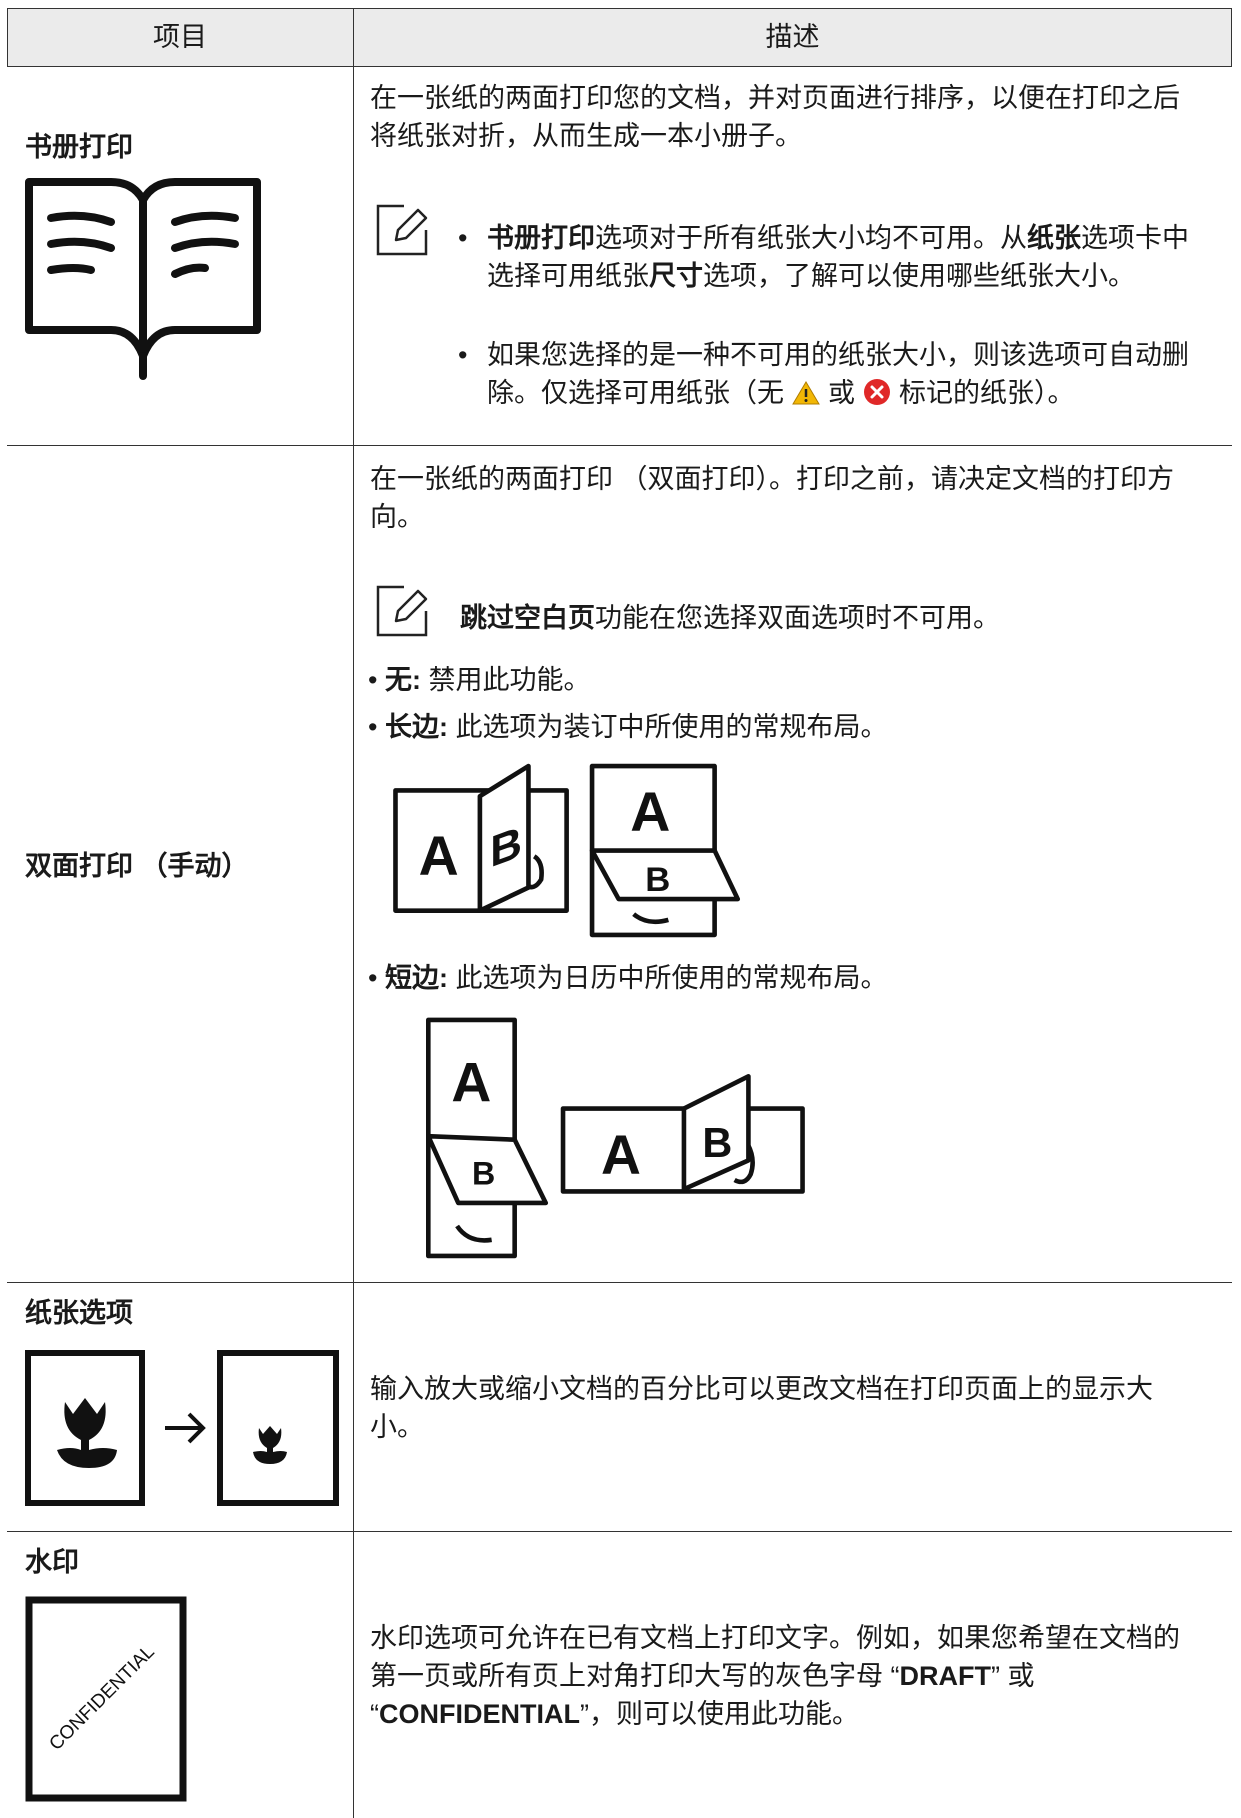 The height and width of the screenshot is (1818, 1241). Describe the element at coordinates (567, 850) in the screenshot. I see `long-edge-figure: A B A B` at that location.